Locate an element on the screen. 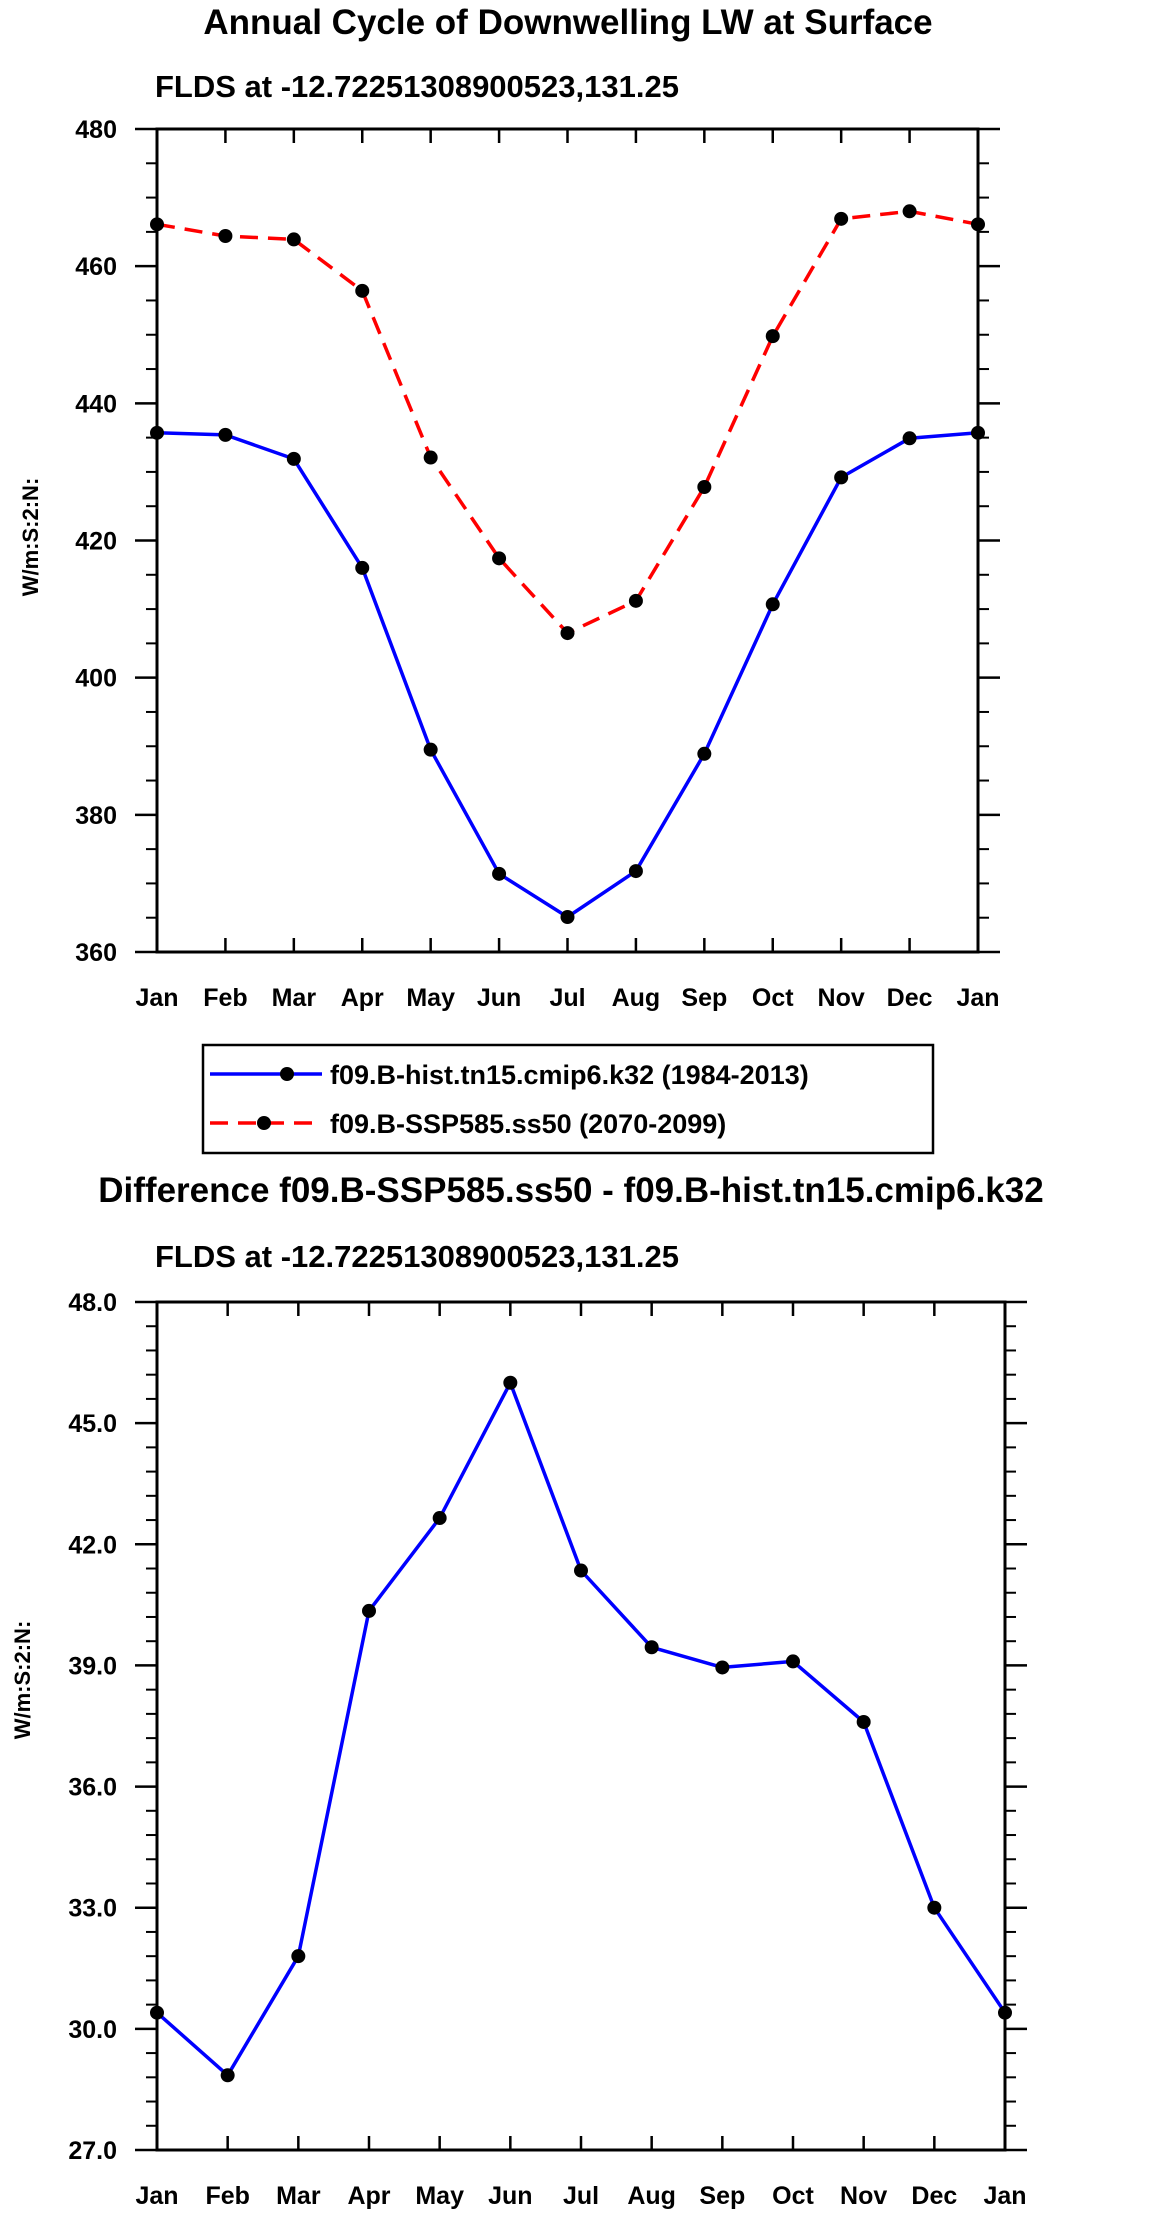 Image resolution: width=1161 pixels, height=2227 pixels. legend-label-ssp585: f09.B-SSP585.ss50 (2070-2099) is located at coordinates (528, 1124).